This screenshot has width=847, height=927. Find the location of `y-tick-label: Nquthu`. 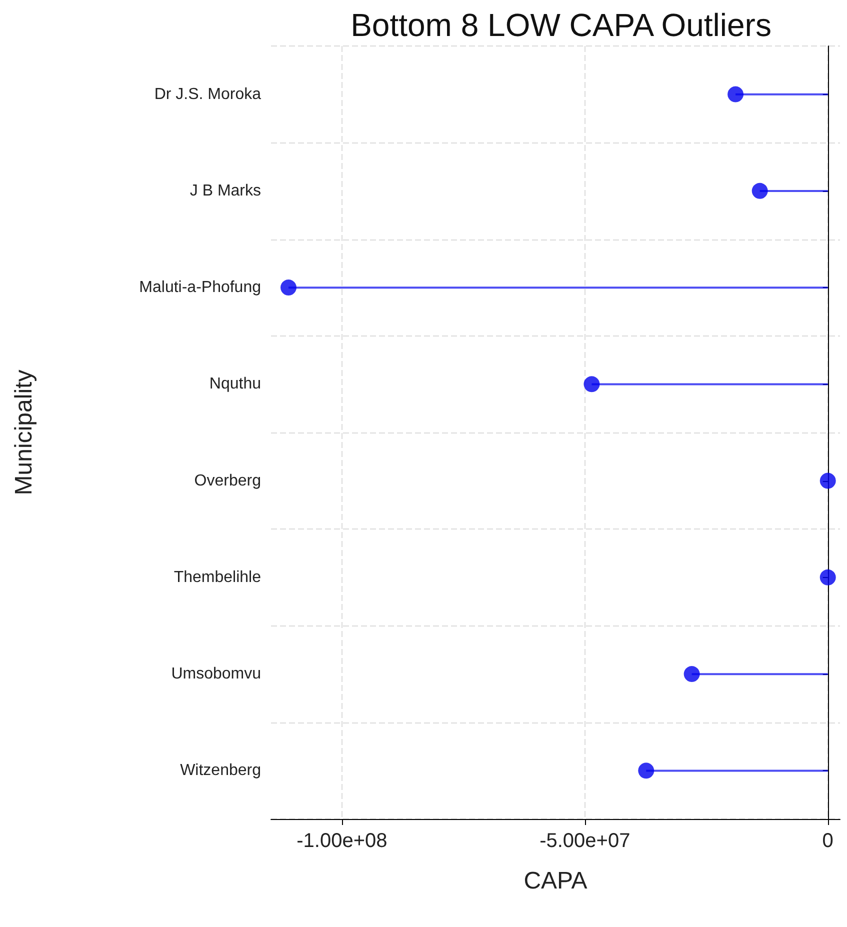

y-tick-label: Nquthu is located at coordinates (235, 384).